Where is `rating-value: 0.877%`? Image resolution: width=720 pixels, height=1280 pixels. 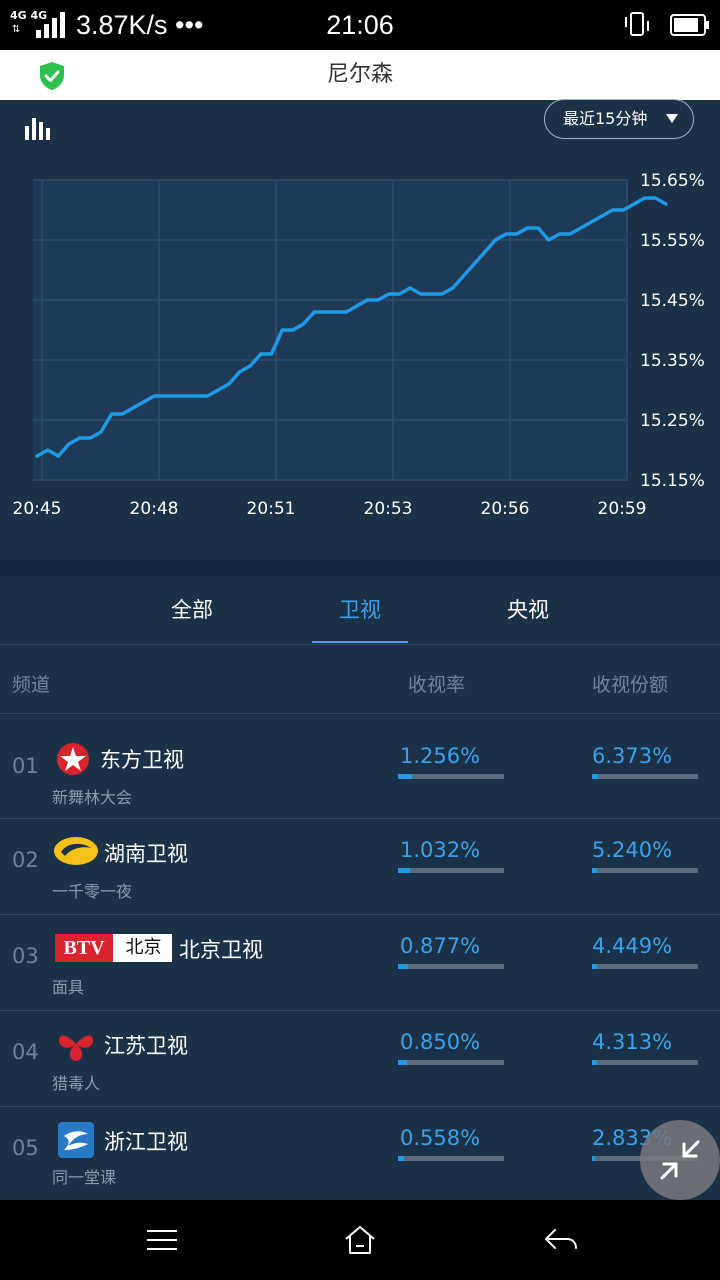
rating-value: 0.877% is located at coordinates (440, 946).